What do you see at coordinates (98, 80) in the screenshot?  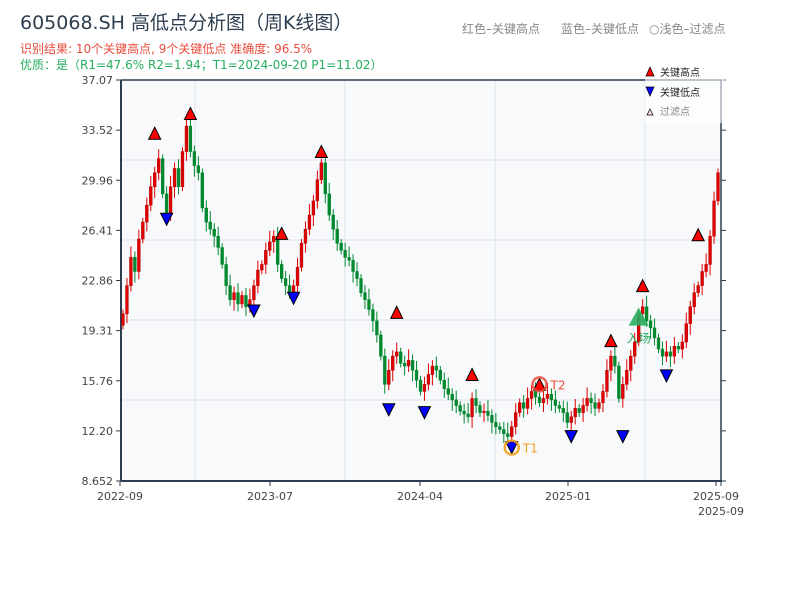 I see `y-tick-label: 37.07` at bounding box center [98, 80].